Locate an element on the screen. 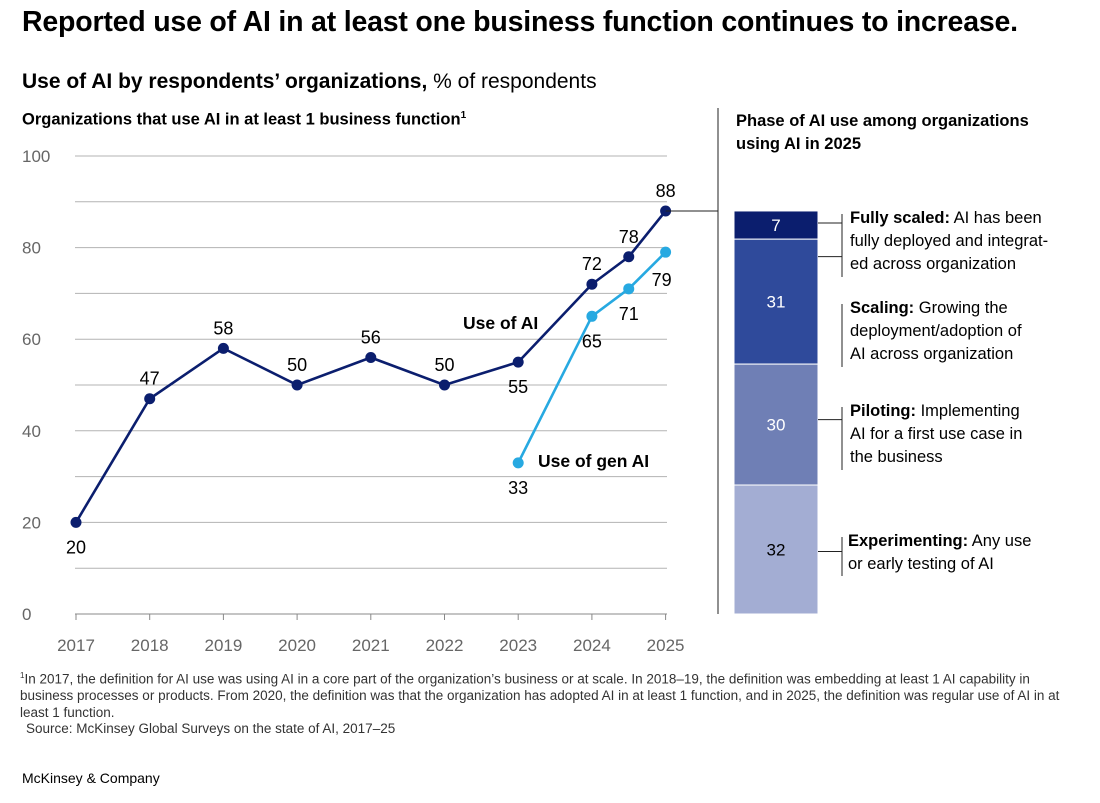  genai-use-value-label: 33 is located at coordinates (518, 488).